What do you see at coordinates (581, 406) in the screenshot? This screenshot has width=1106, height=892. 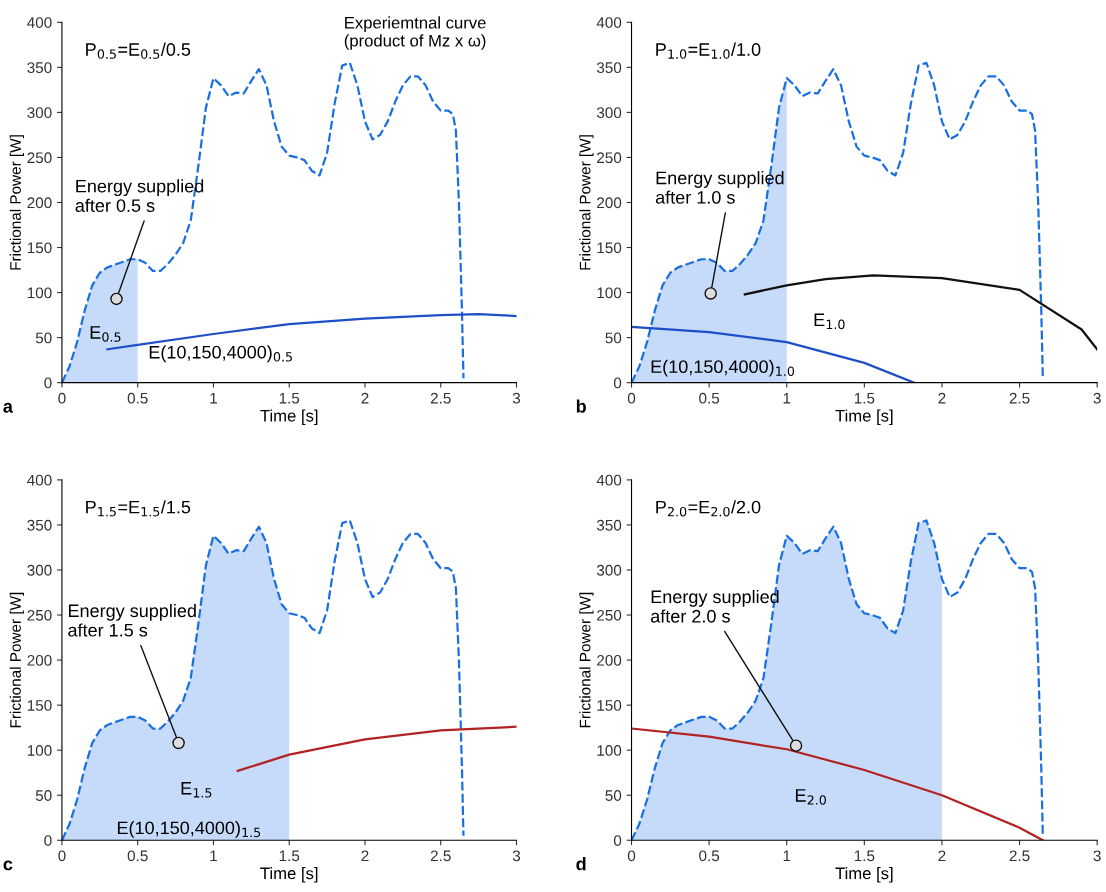 I see `text: b` at bounding box center [581, 406].